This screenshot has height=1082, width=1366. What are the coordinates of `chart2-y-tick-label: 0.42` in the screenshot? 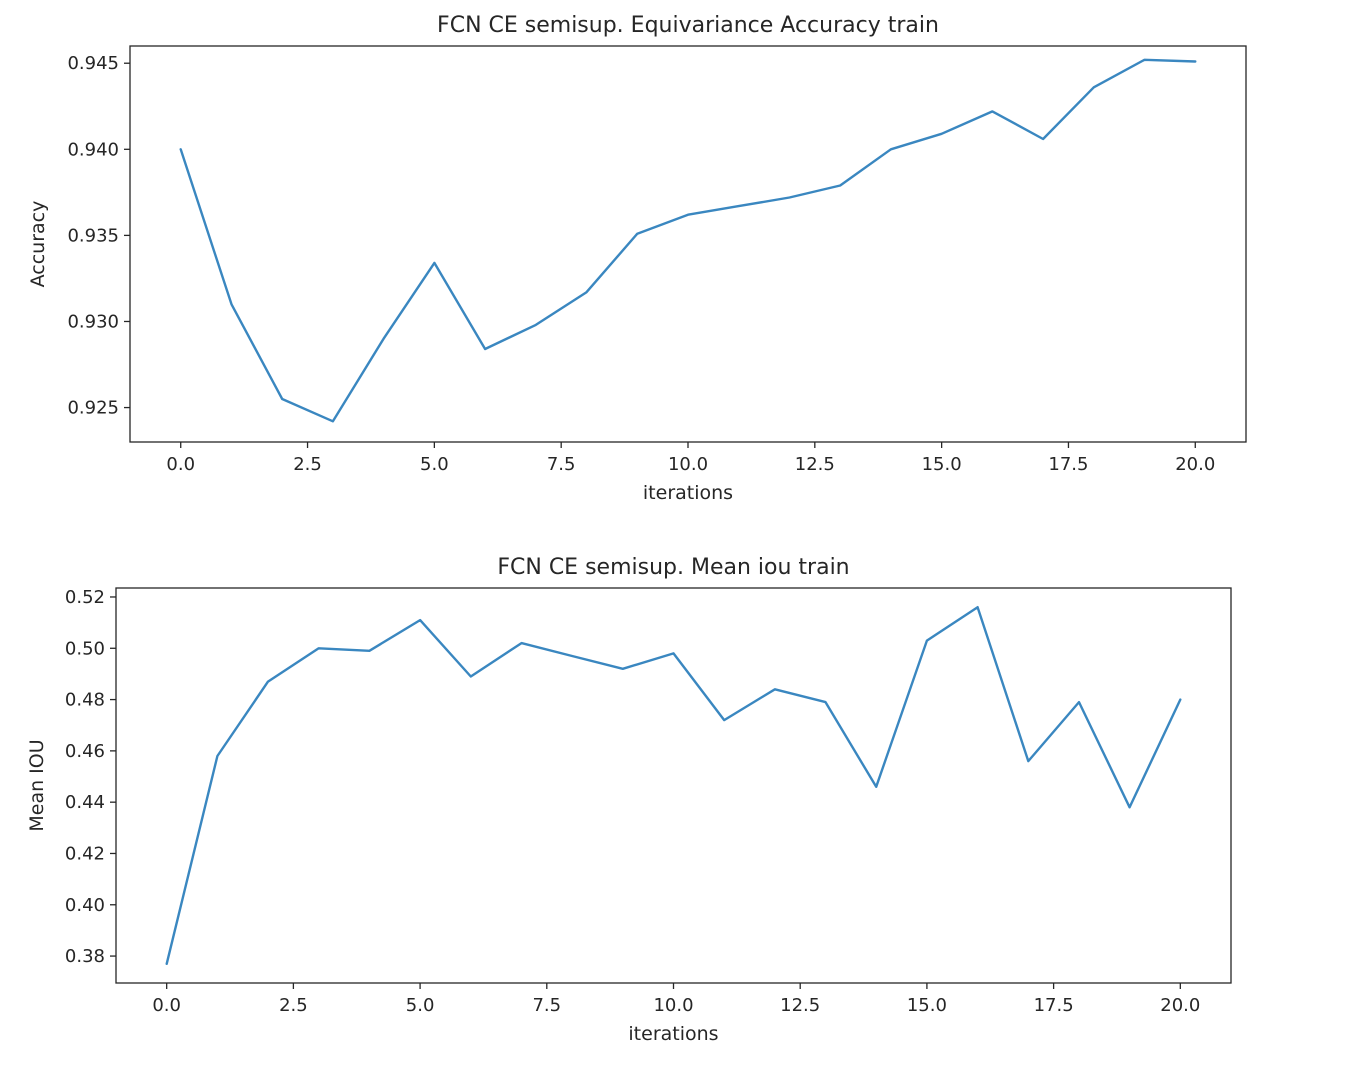 It's located at (85, 853).